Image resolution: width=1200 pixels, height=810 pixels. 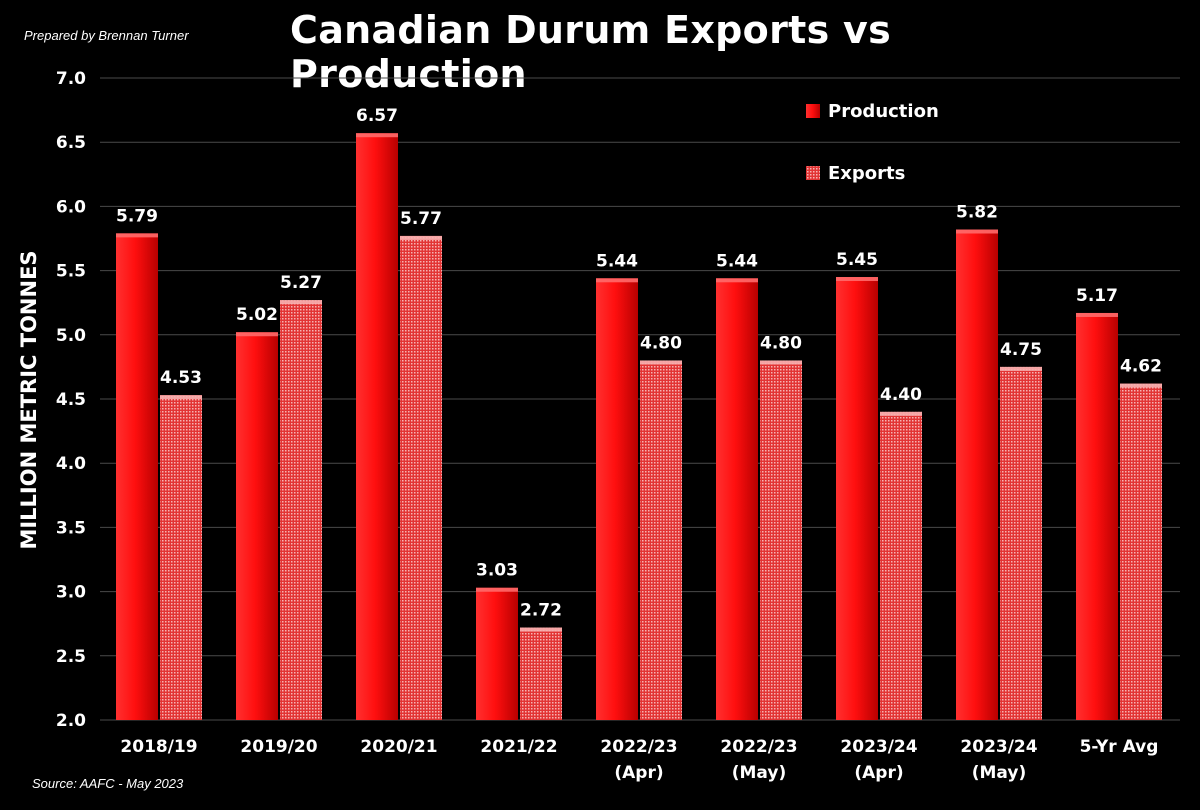 I want to click on data-label: 4.75, so click(x=1021, y=350).